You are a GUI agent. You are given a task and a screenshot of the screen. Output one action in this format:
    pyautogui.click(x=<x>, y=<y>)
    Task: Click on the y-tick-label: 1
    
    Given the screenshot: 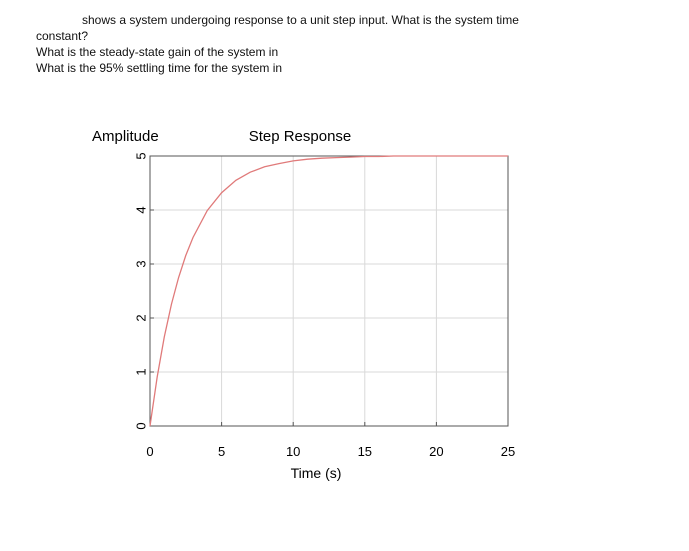 What is the action you would take?
    pyautogui.click(x=140, y=371)
    